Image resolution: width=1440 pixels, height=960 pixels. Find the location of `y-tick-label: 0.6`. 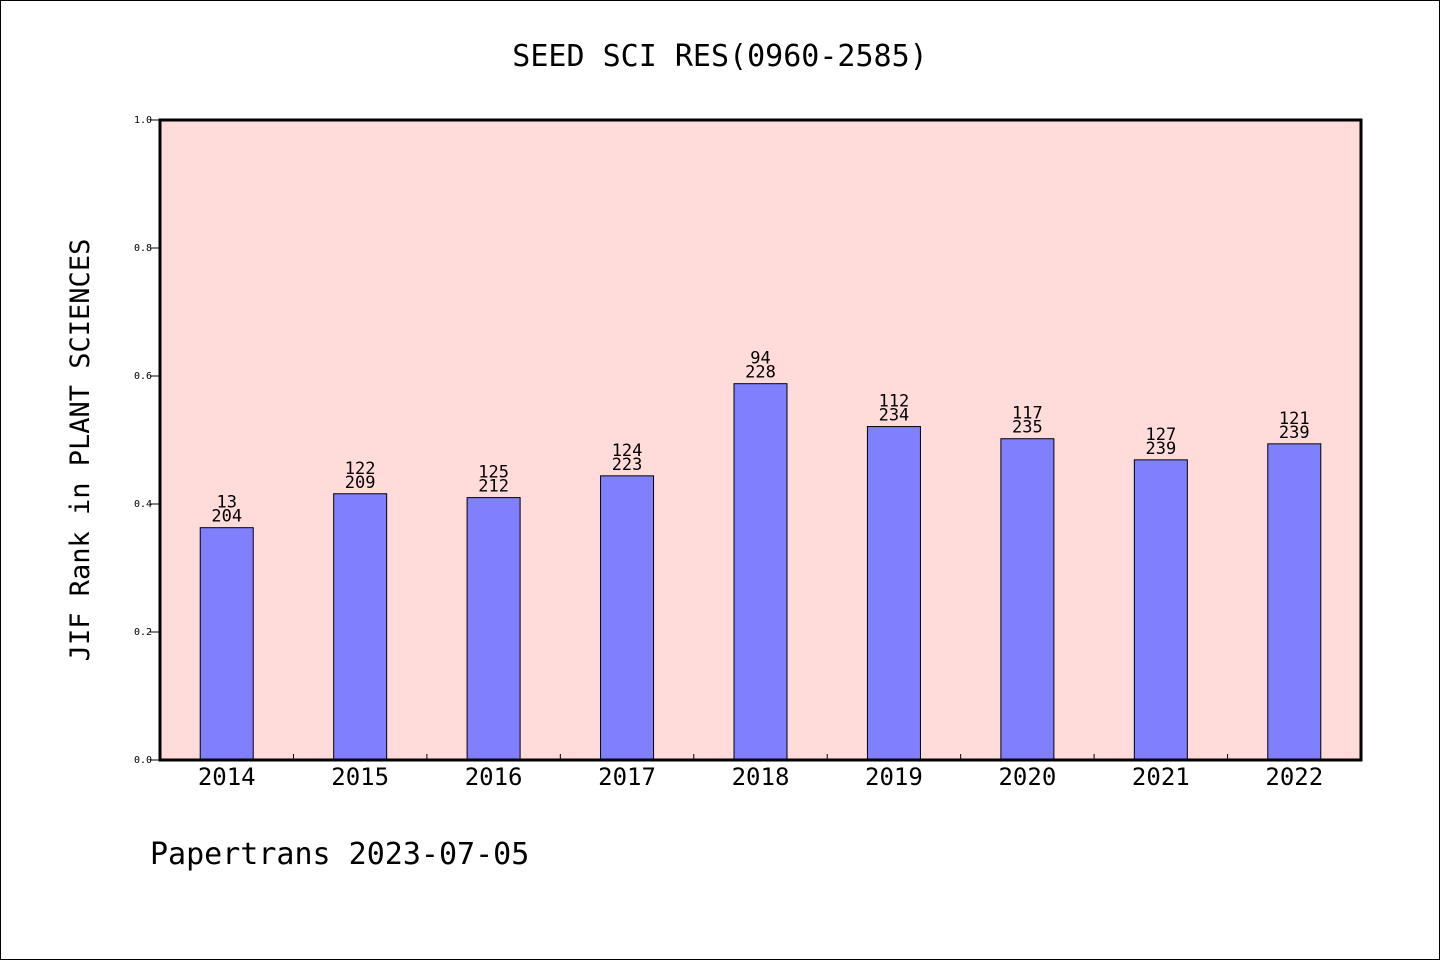

y-tick-label: 0.6 is located at coordinates (143, 376).